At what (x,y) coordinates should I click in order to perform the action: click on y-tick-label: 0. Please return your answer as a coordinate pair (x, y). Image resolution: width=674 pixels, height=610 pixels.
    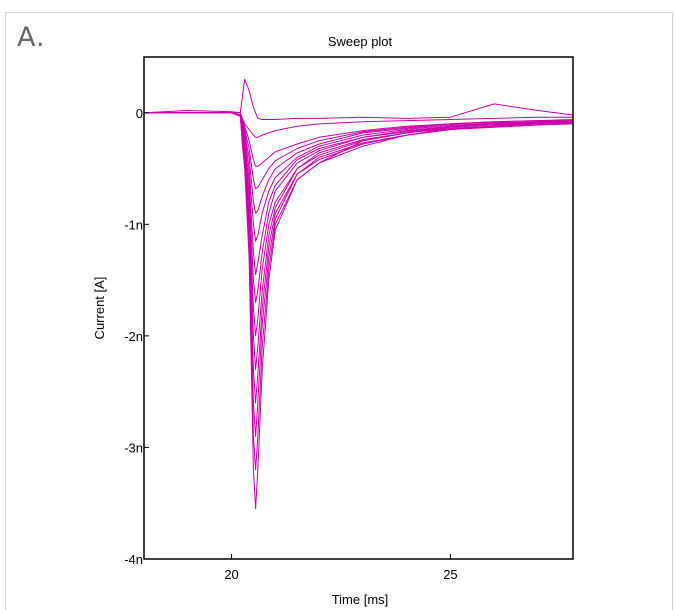
    Looking at the image, I should click on (139, 113).